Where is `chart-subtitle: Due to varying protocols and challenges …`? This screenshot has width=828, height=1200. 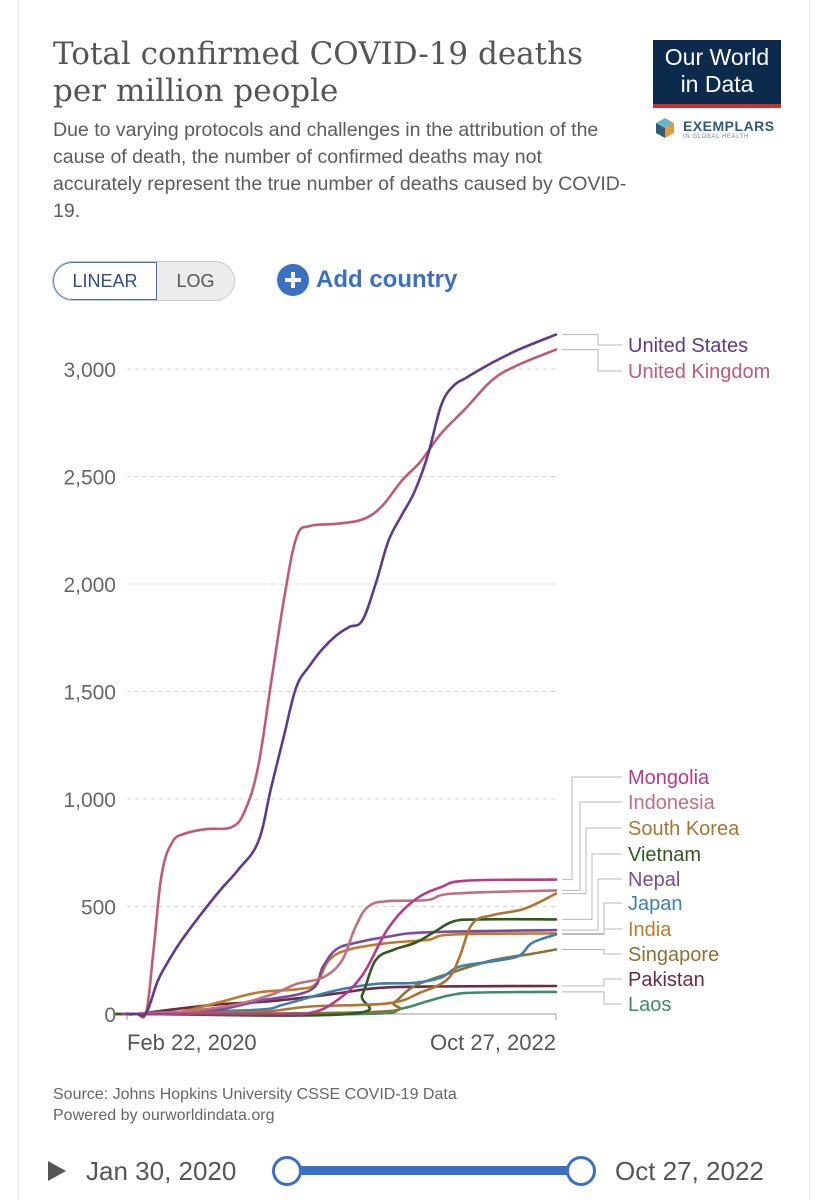
chart-subtitle: Due to varying protocols and challenges … is located at coordinates (340, 170).